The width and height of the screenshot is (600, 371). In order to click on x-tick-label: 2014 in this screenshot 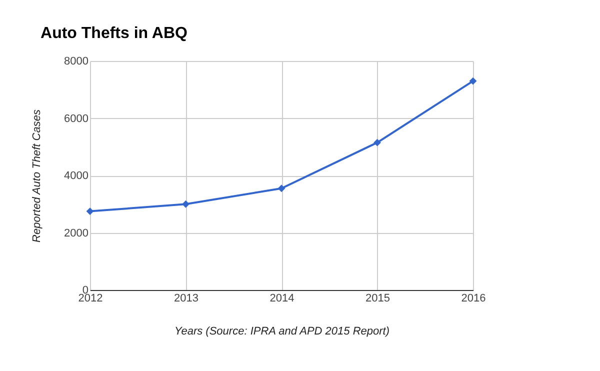, I will do `click(282, 298)`.